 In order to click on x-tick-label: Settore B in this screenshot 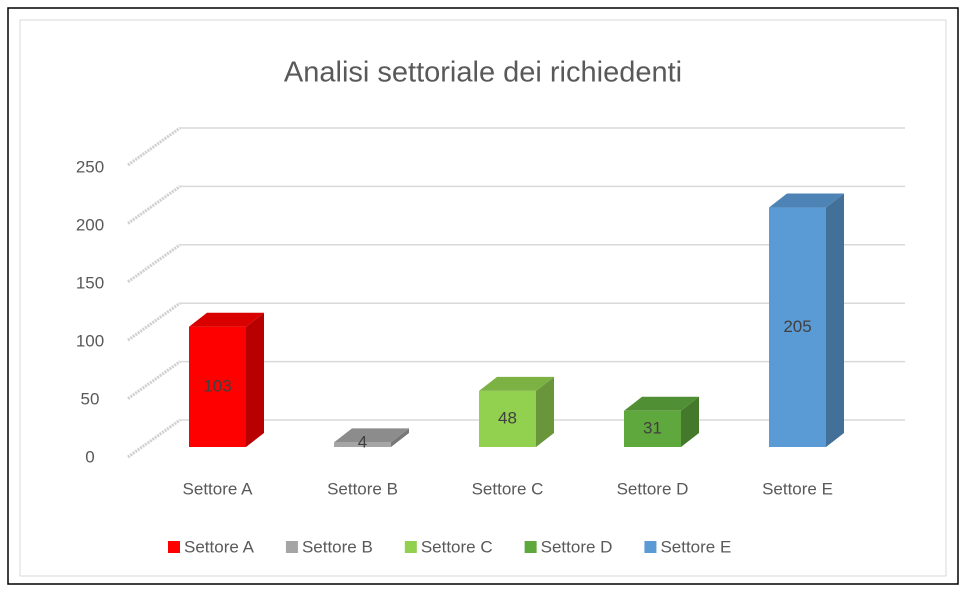, I will do `click(362, 488)`.